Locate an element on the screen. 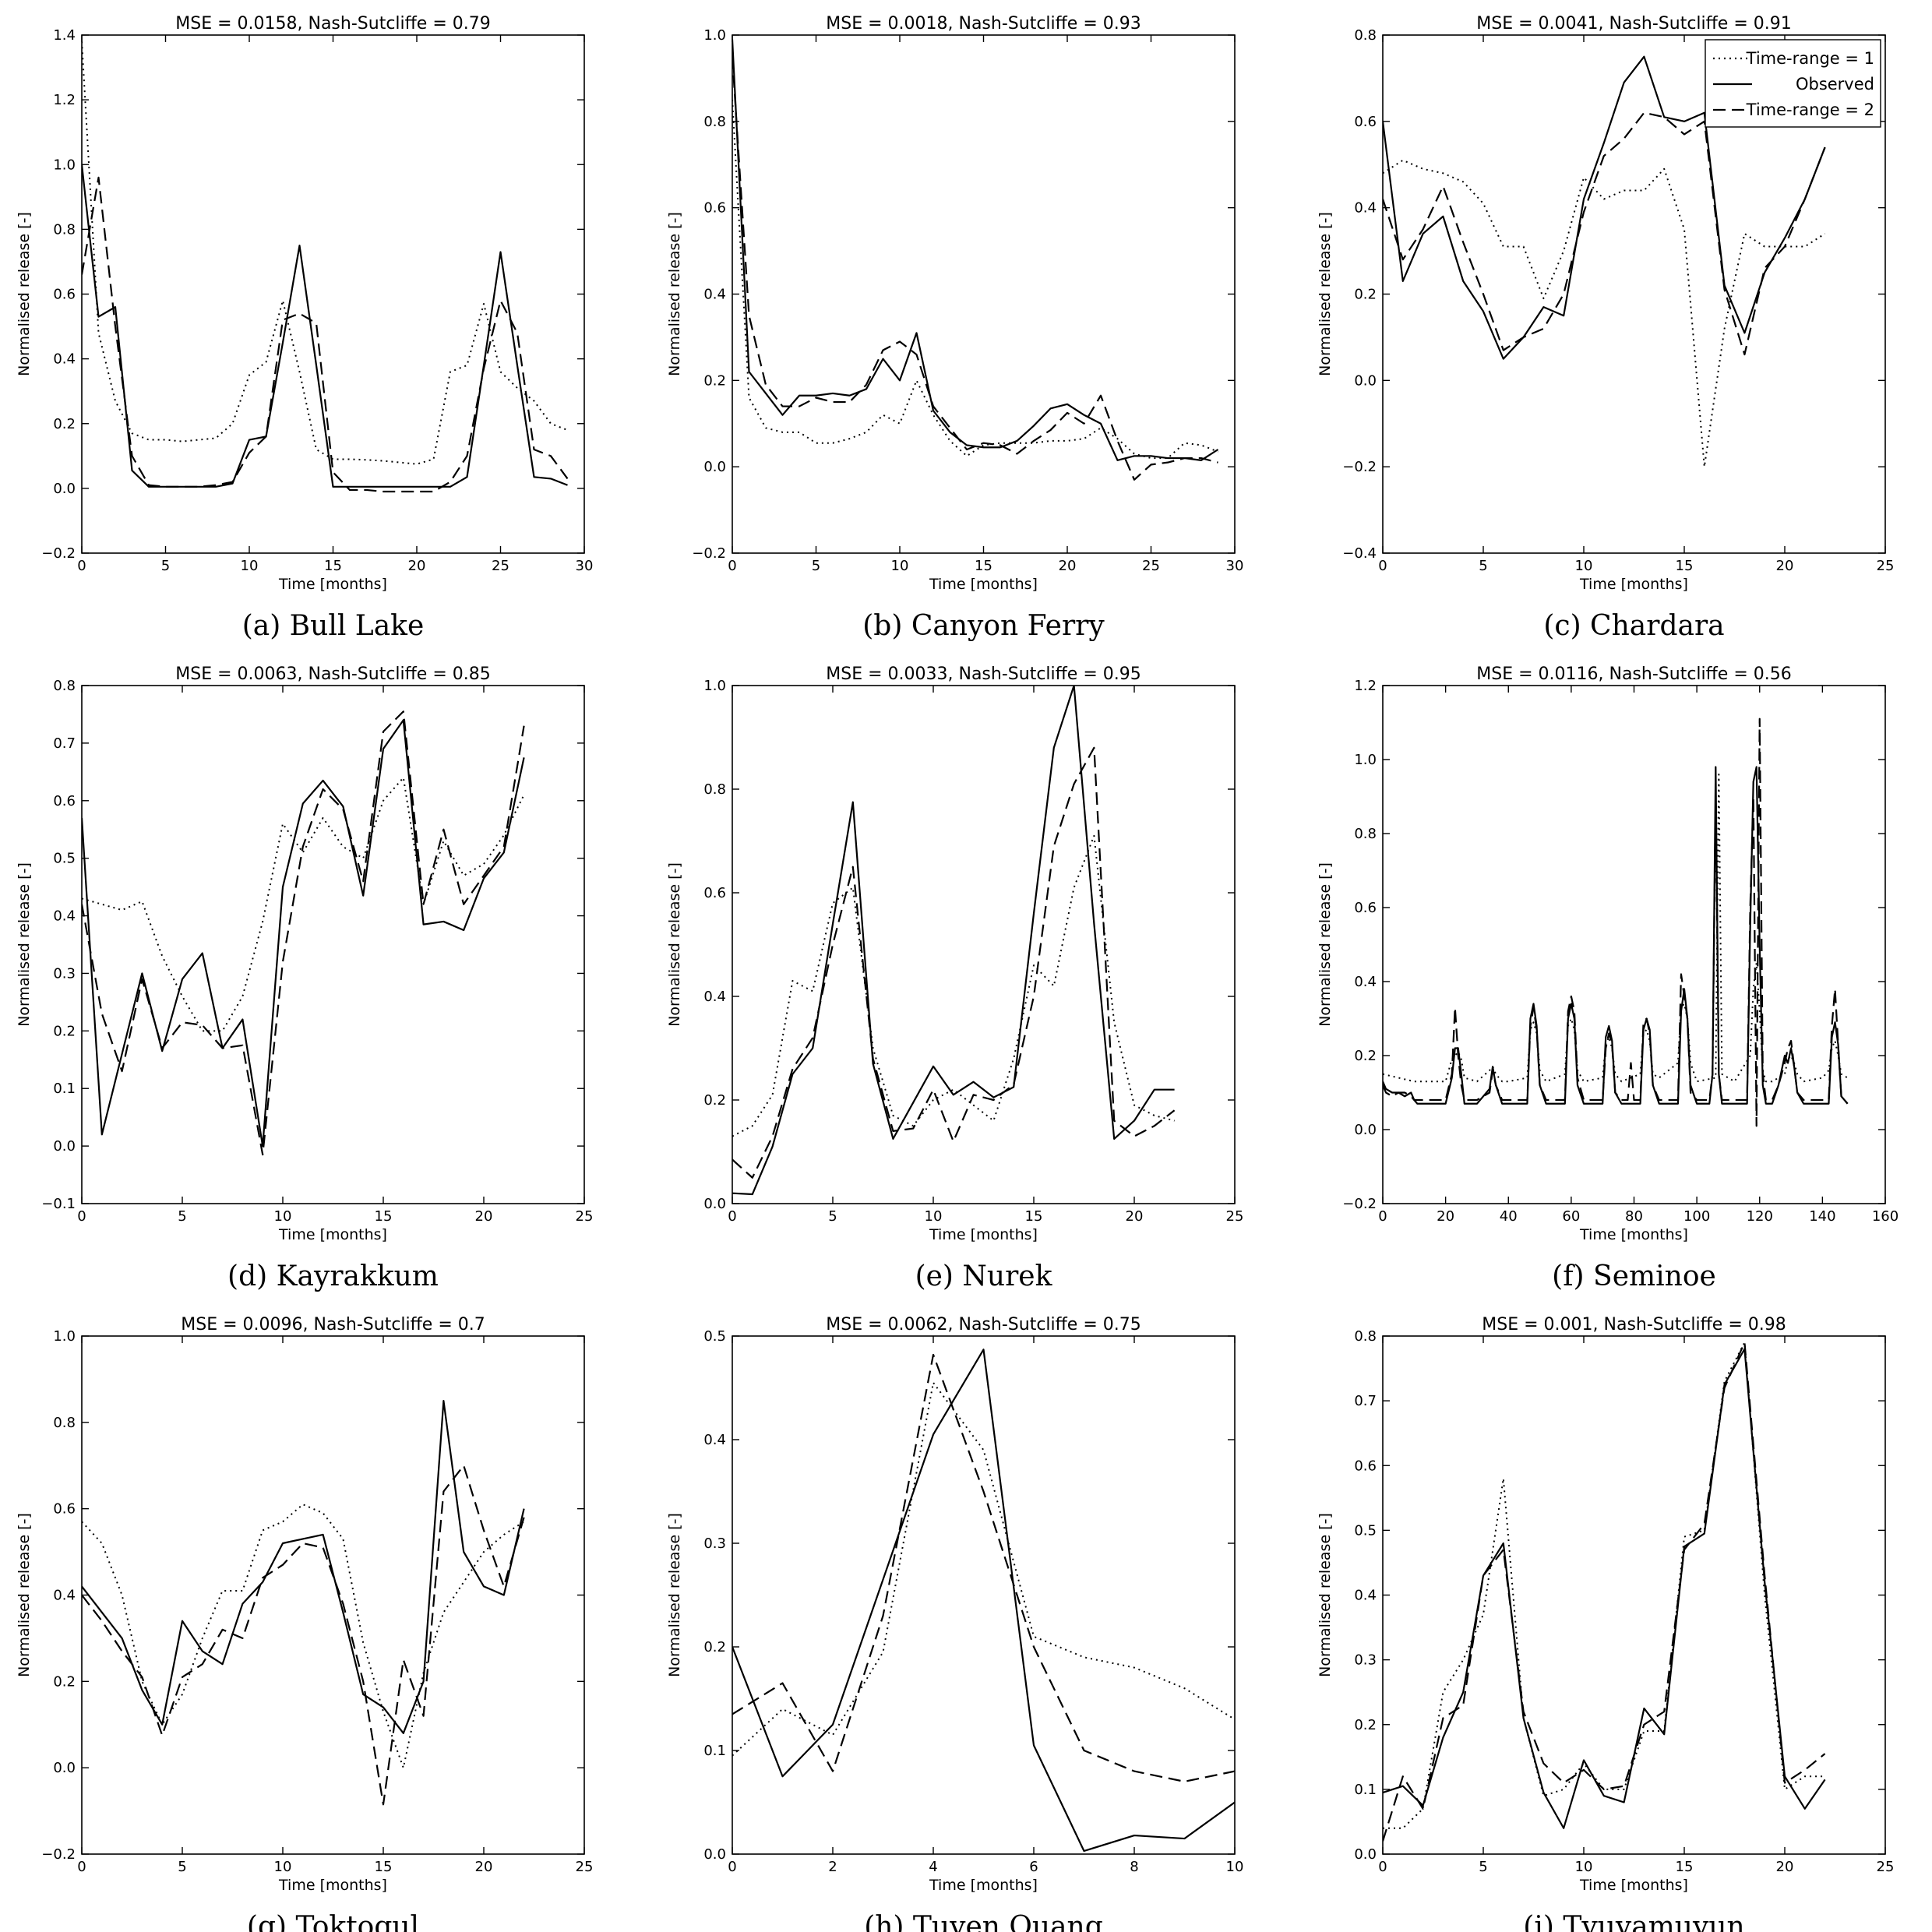 The height and width of the screenshot is (1932, 1932). x-tick-label: 6 is located at coordinates (1033, 1867).